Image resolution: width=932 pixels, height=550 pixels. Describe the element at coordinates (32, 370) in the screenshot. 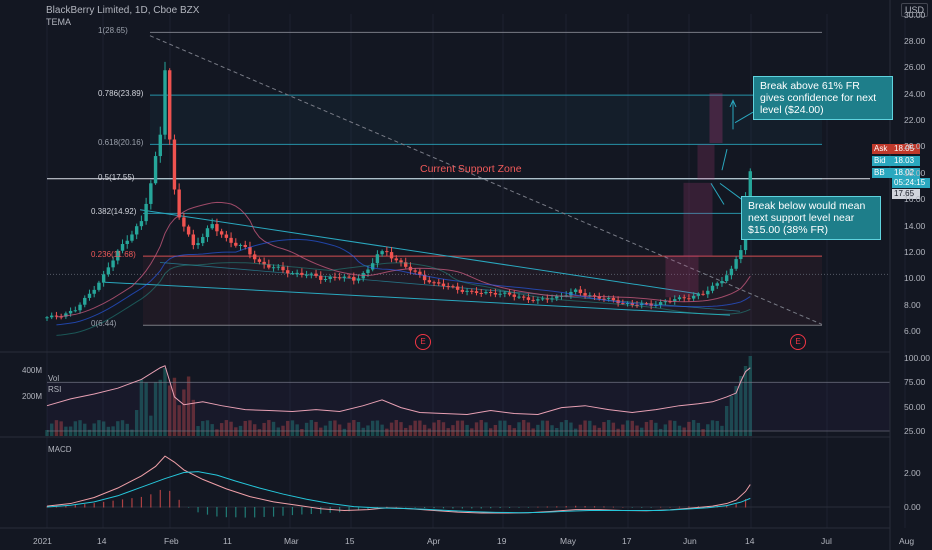

I see `volume-tick-label: 400M` at that location.